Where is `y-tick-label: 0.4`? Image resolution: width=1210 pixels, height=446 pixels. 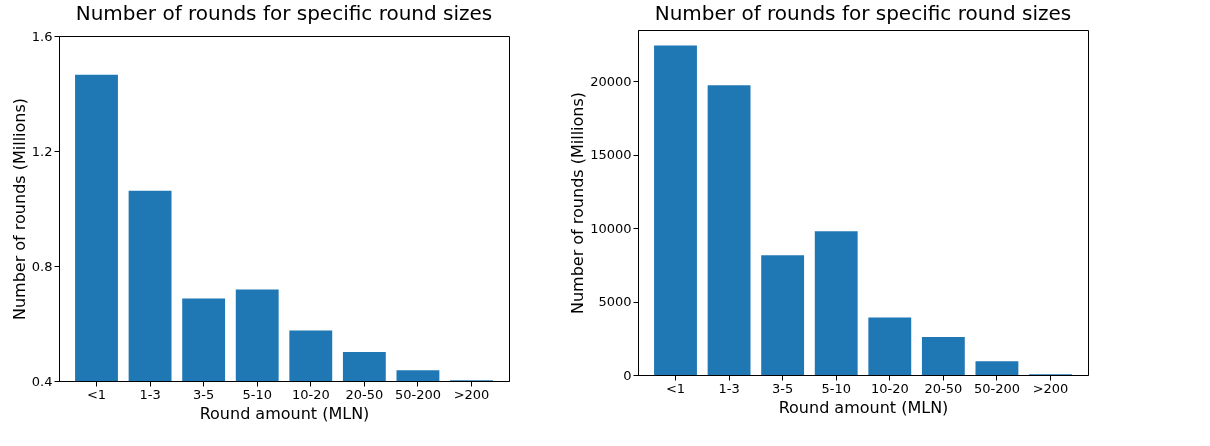 y-tick-label: 0.4 is located at coordinates (42, 381).